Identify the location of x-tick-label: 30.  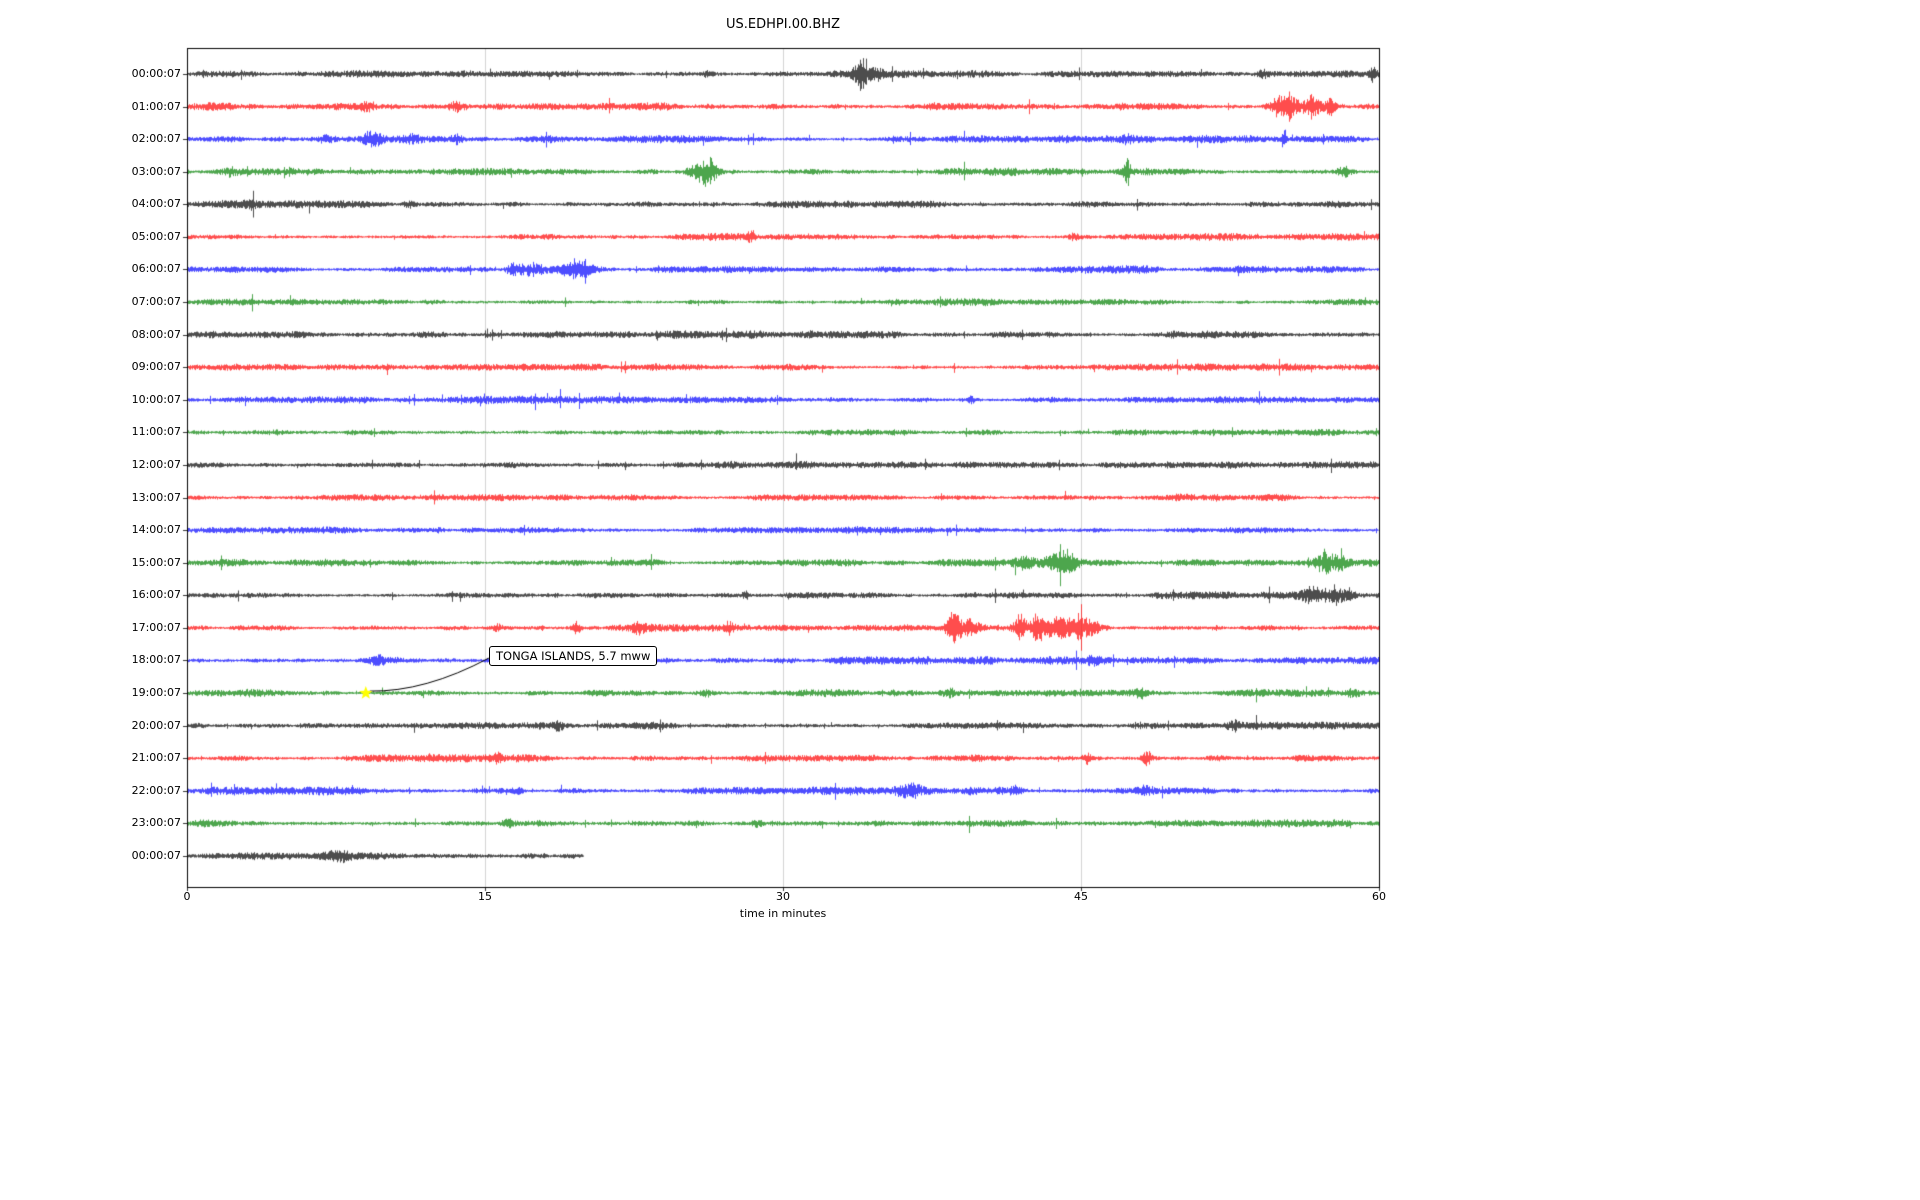
(783, 896).